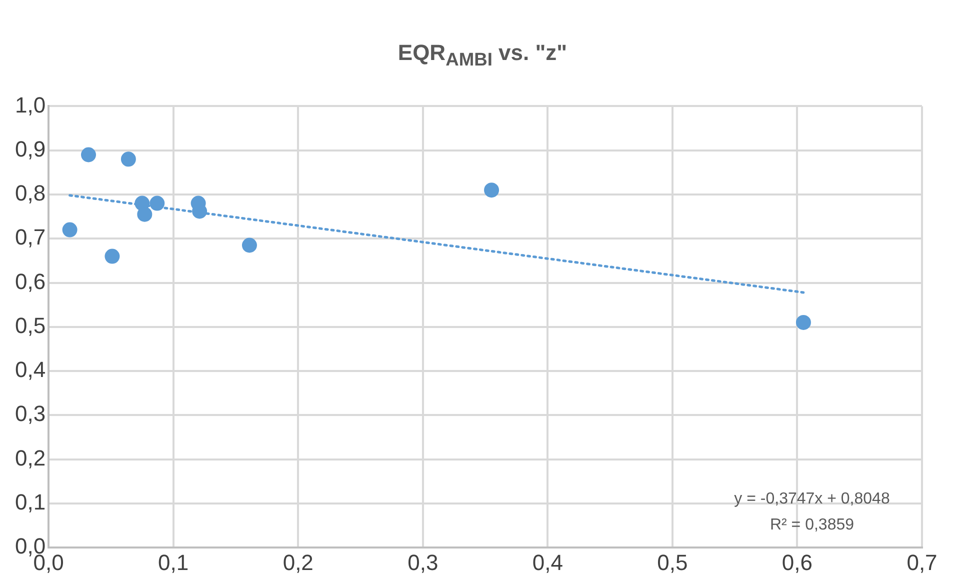 The image size is (965, 586). I want to click on y-tick-label: 0,1, so click(30, 502).